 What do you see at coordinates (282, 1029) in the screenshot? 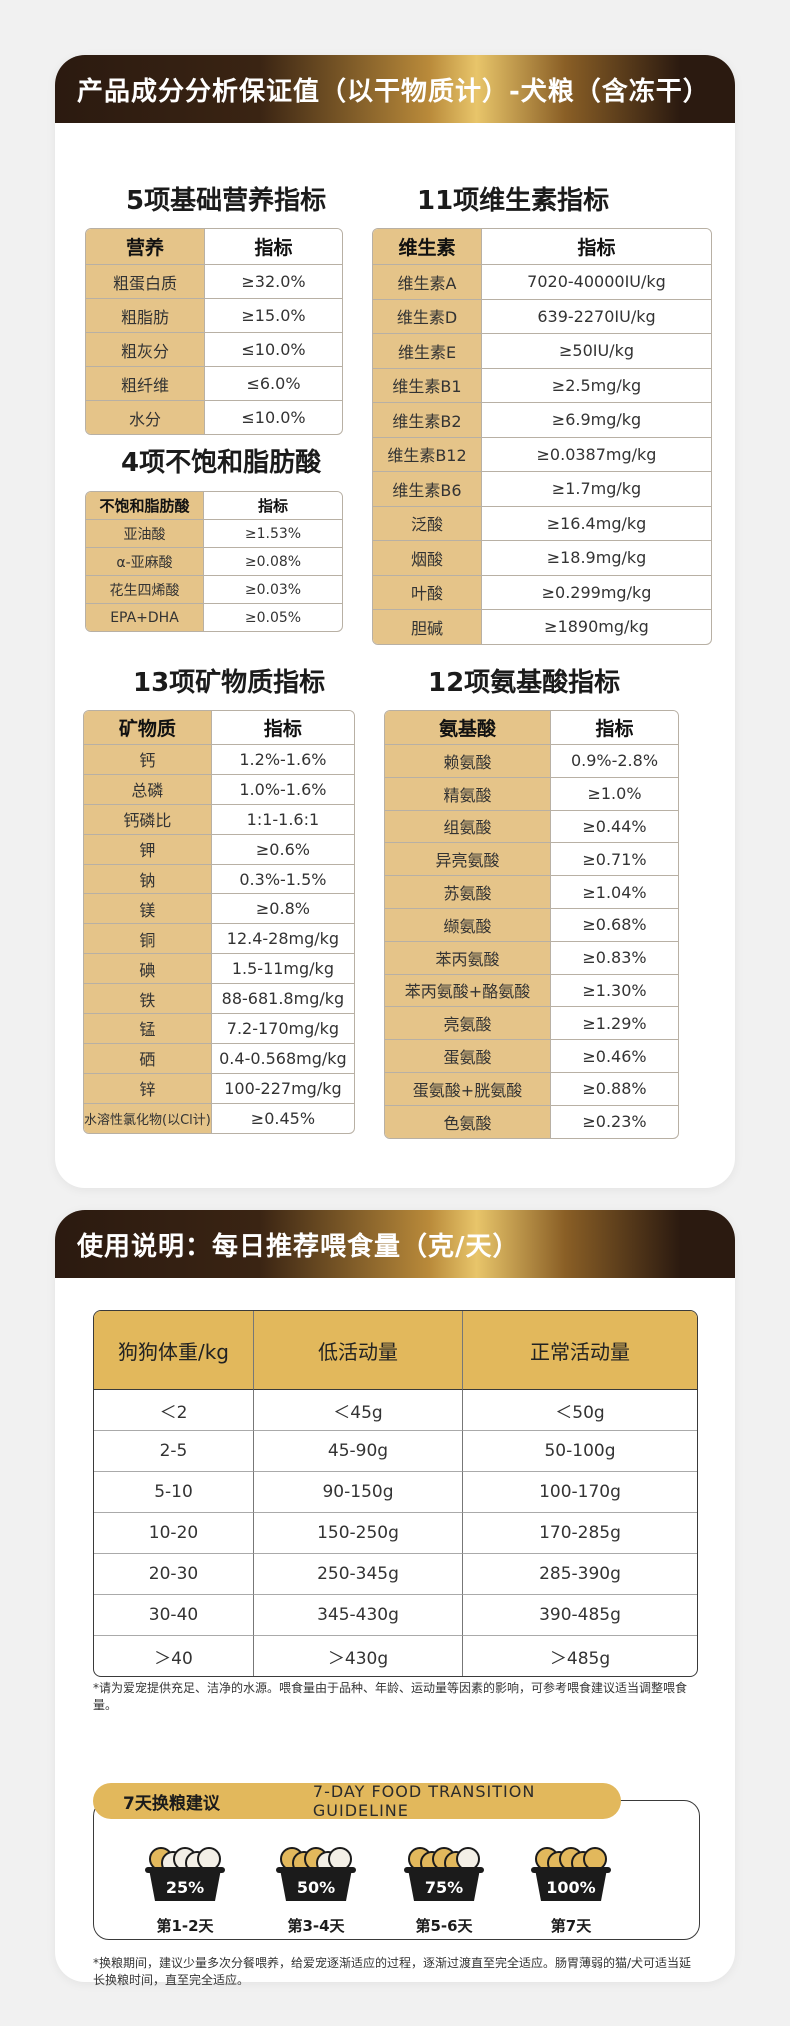
I see `row-value: 7.2-170mg/kg` at bounding box center [282, 1029].